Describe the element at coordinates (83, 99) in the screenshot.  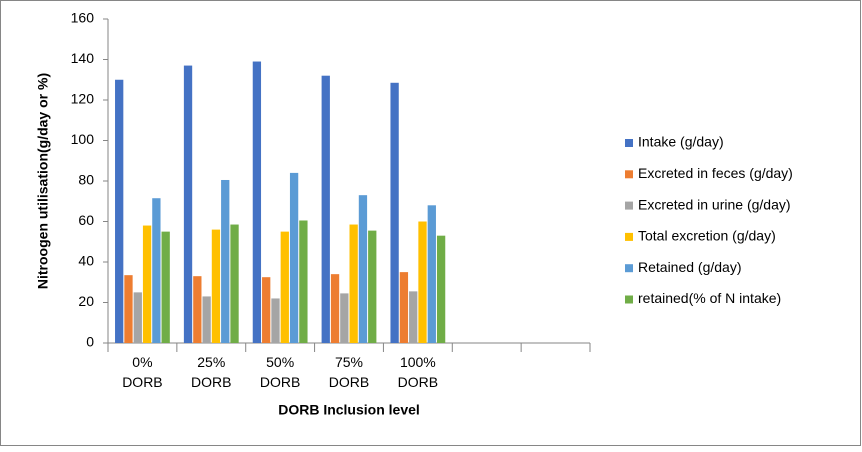
I see `y-tick-label: 120` at that location.